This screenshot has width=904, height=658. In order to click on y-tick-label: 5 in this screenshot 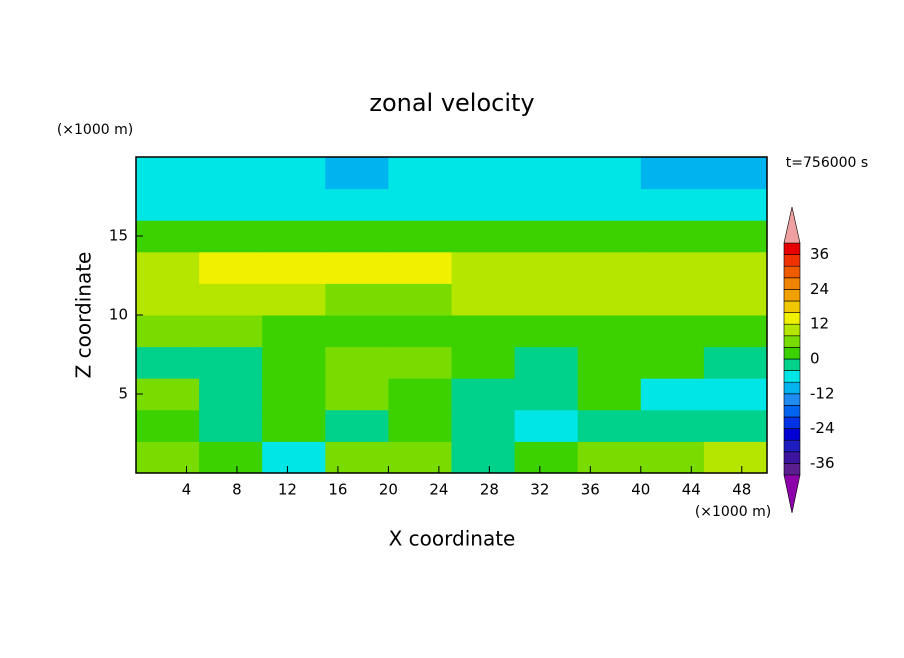, I will do `click(123, 394)`.